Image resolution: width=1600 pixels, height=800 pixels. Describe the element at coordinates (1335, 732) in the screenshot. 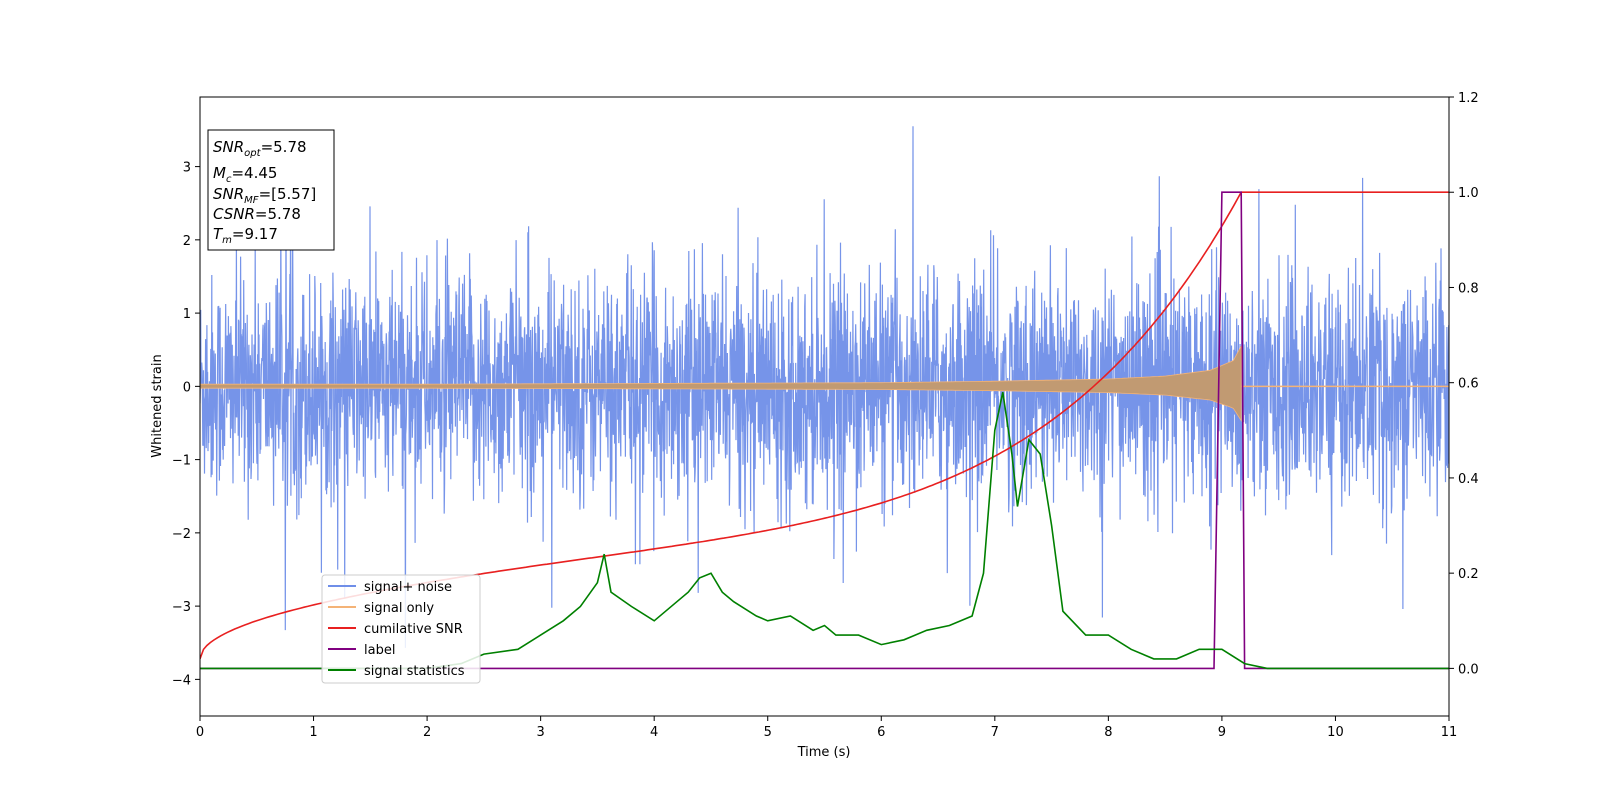

I see `x-tick-label: 10` at that location.